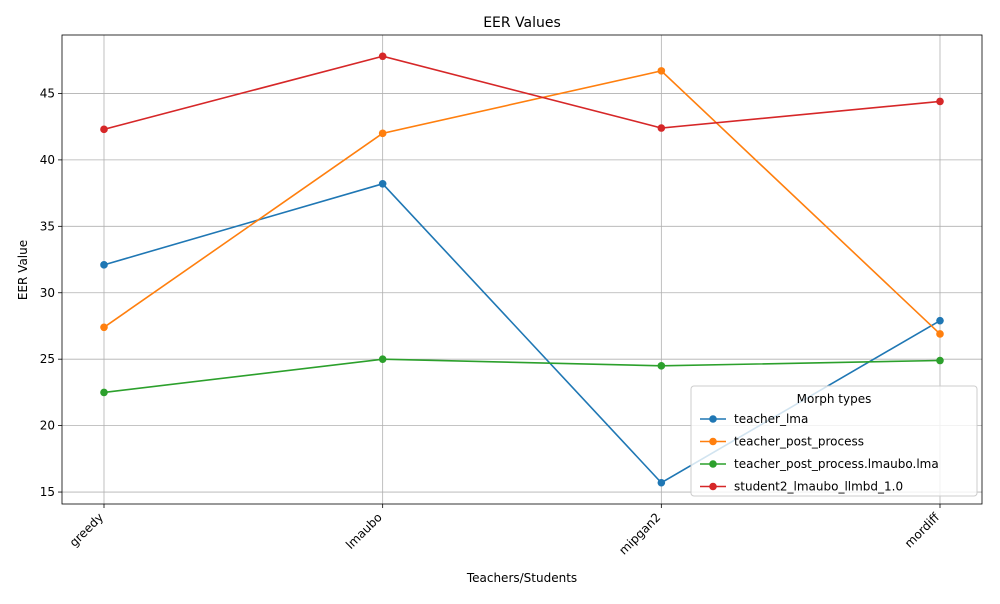 This screenshot has width=1000, height=604. I want to click on x-tick-label: mipgan2, so click(639, 533).